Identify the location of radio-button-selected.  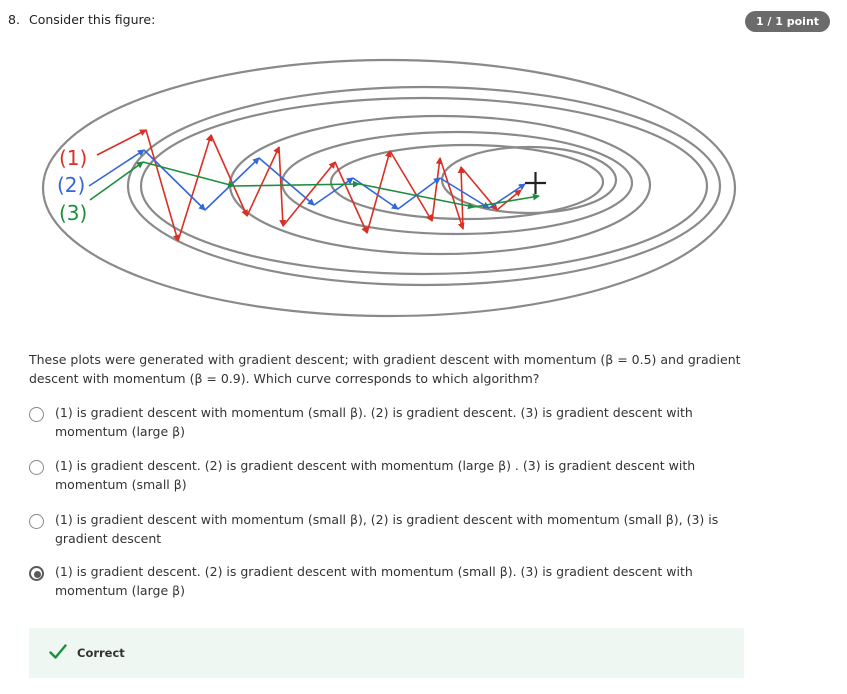
(36, 573).